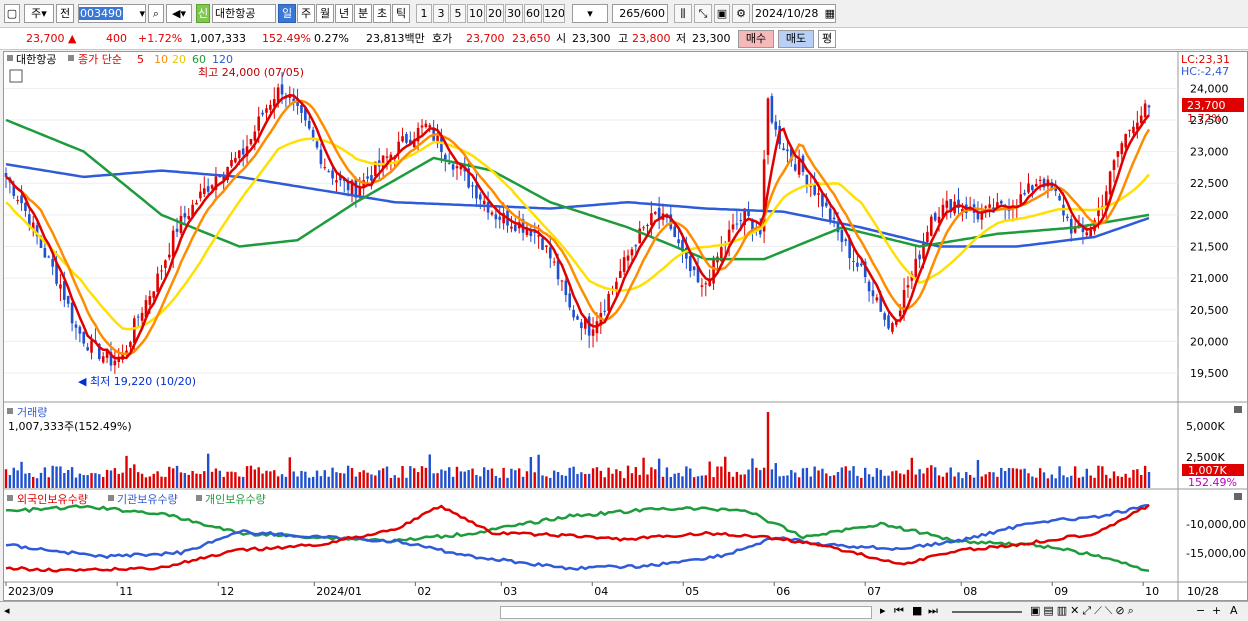 This screenshot has height=621, width=1248. I want to click on interval-30-button: 30, so click(514, 13).